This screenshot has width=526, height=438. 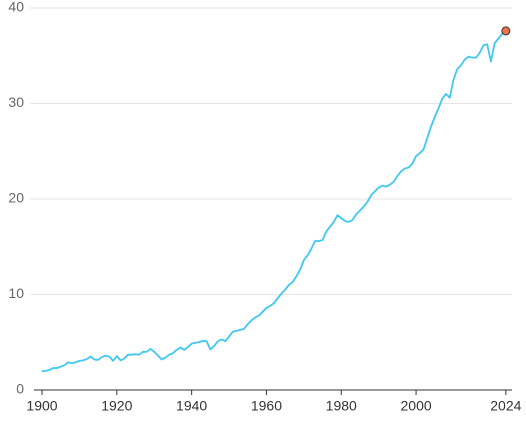 I want to click on x-tick-label: 2000, so click(x=416, y=406).